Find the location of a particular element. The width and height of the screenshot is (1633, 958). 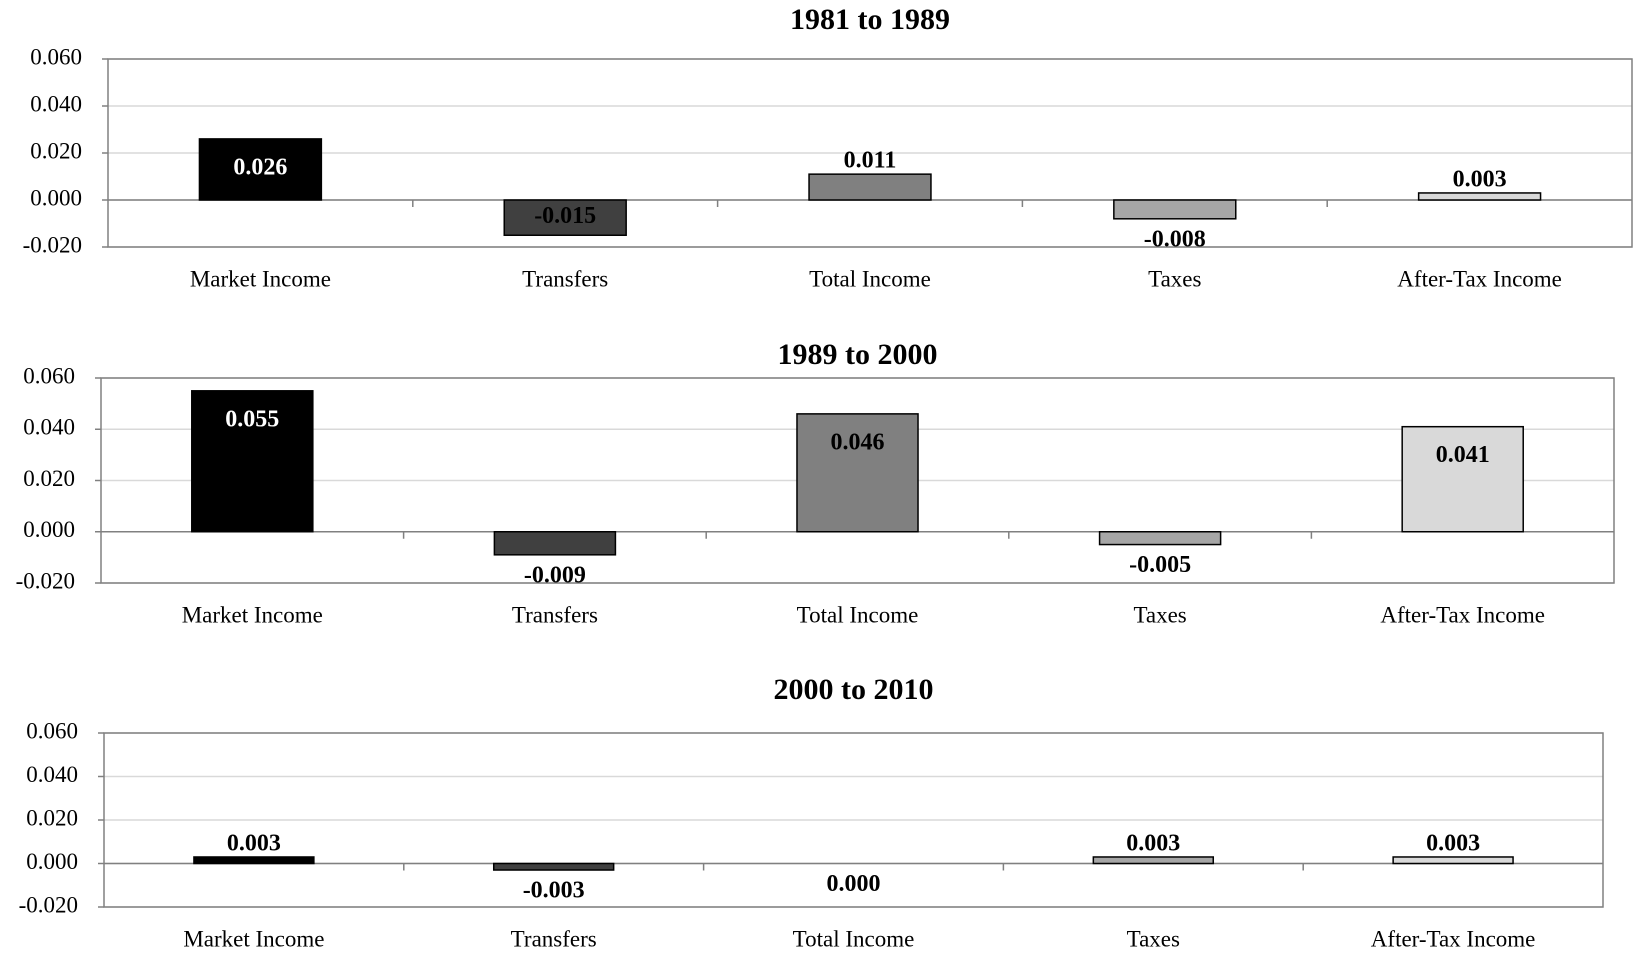

data-label: -0.009 is located at coordinates (555, 575).